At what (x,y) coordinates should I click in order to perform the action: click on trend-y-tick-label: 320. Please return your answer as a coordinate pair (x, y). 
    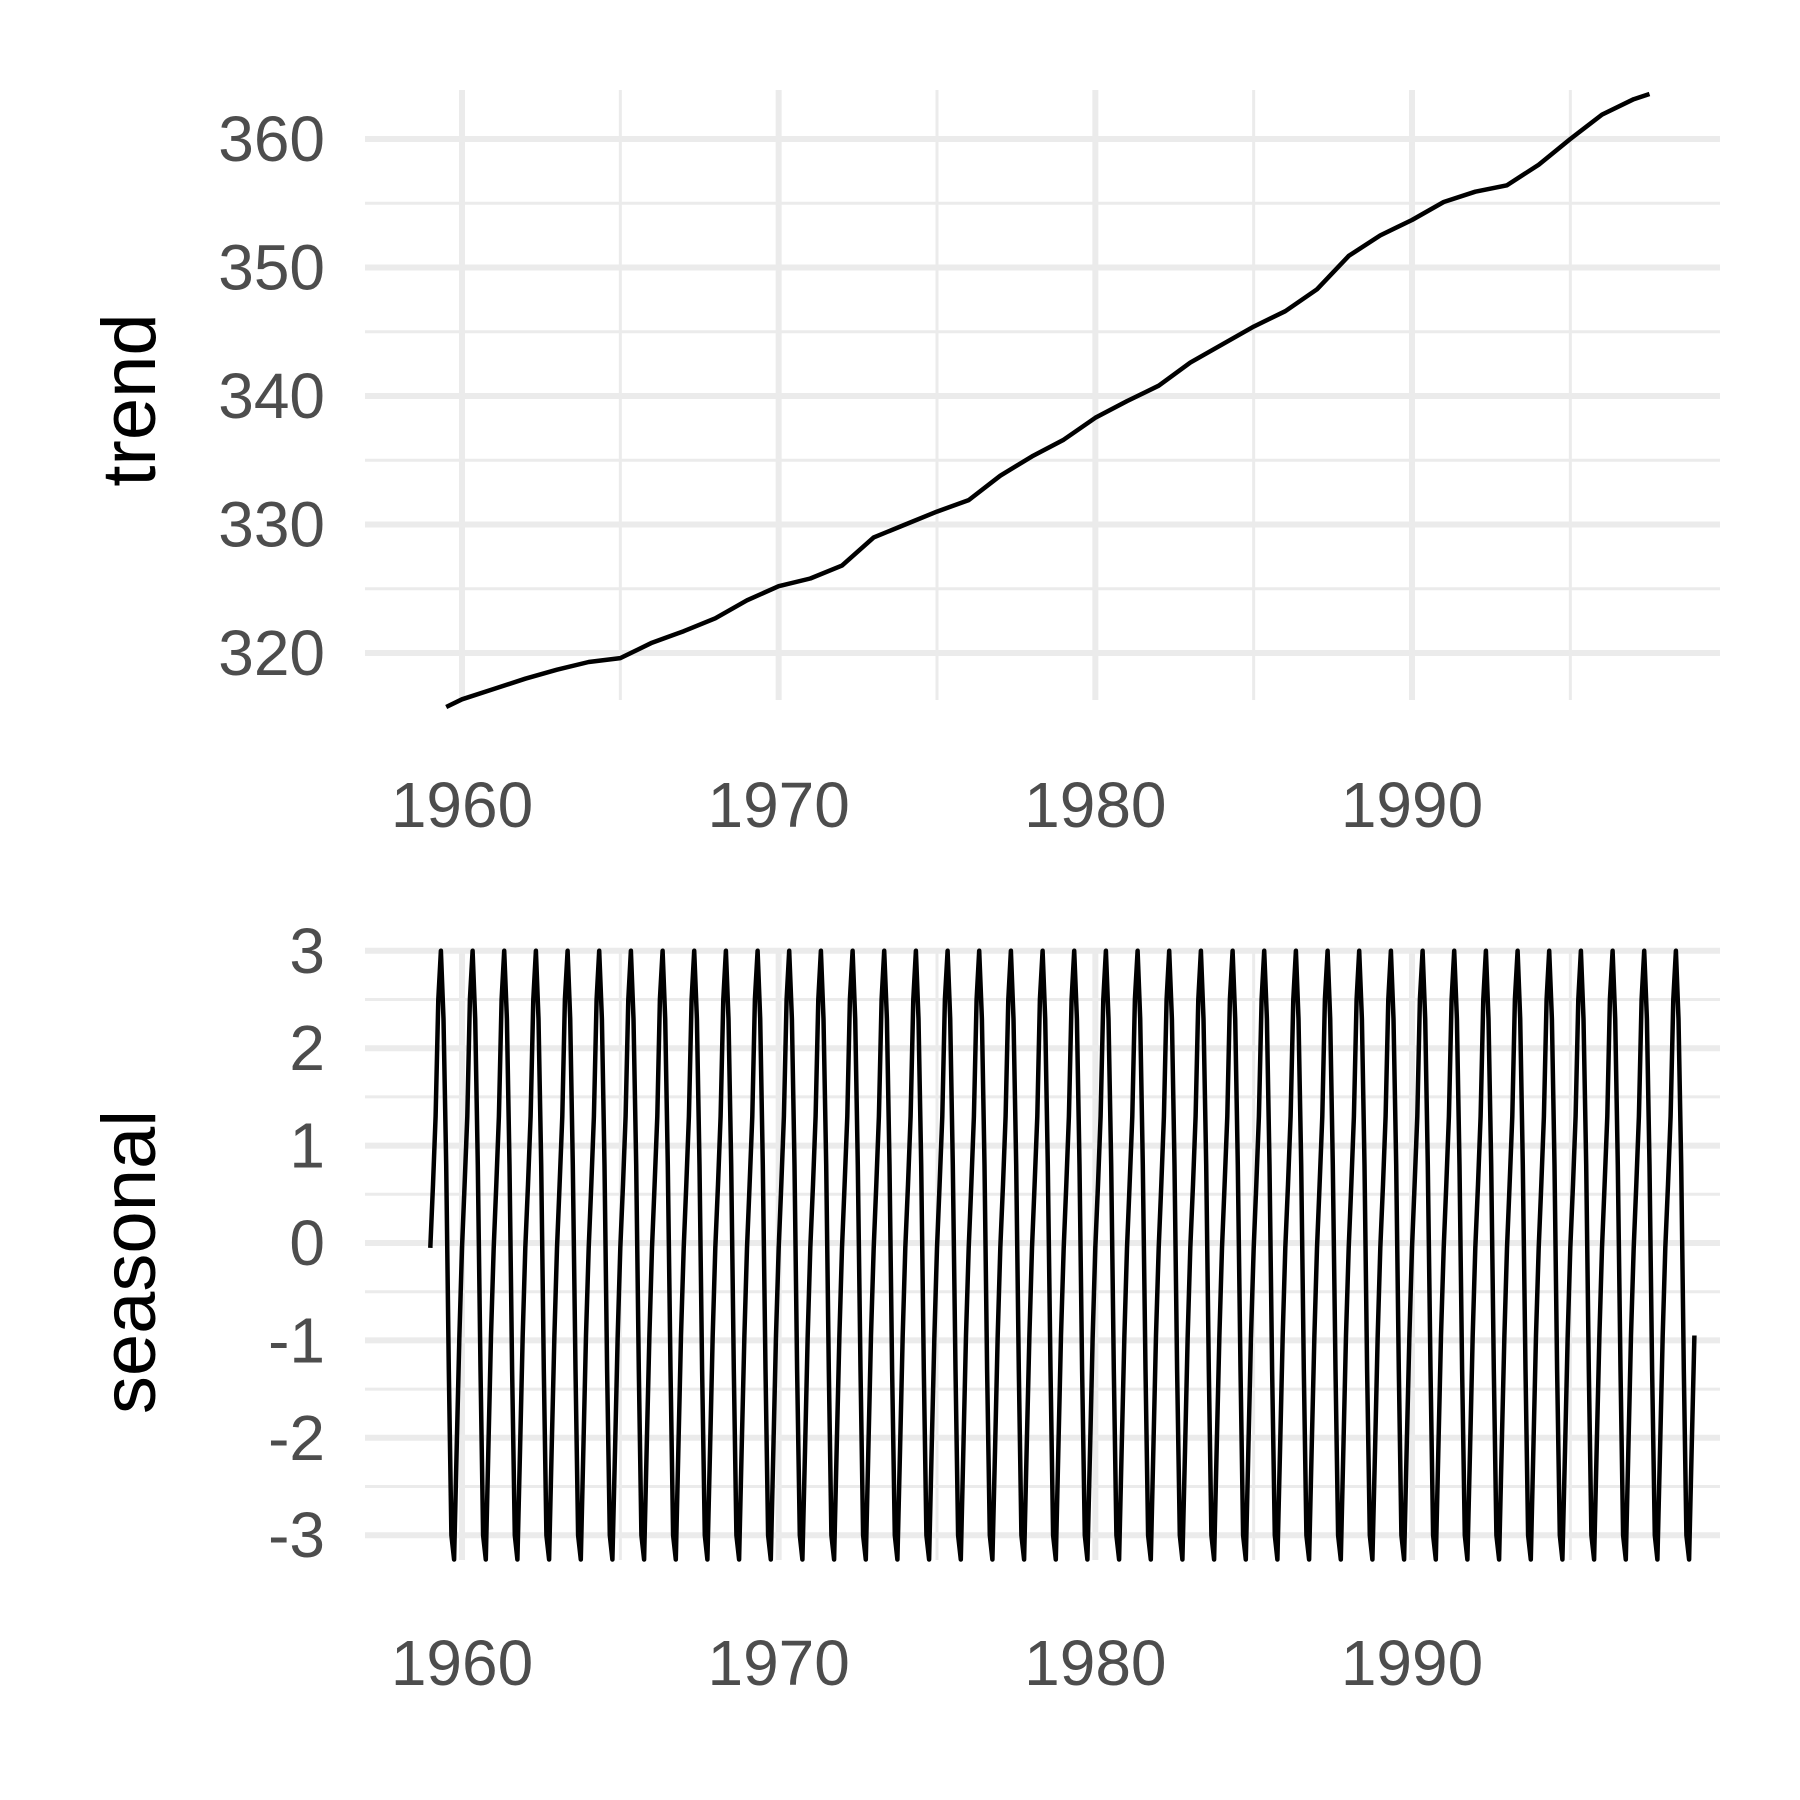
    Looking at the image, I should click on (271, 653).